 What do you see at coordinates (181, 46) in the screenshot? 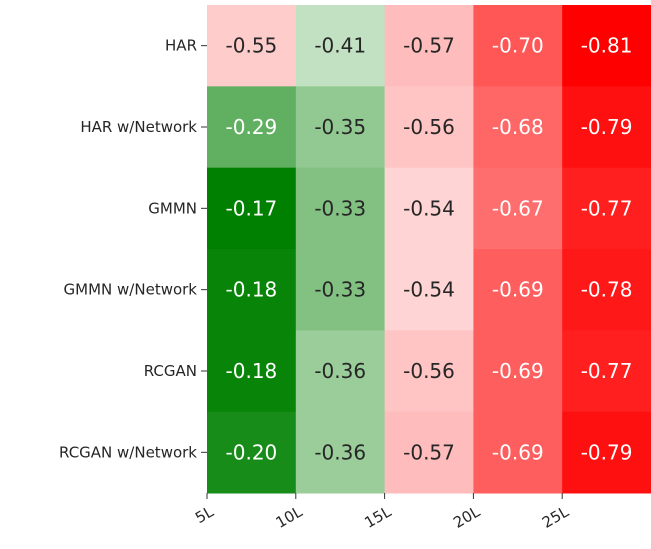
I see `y-tick-label: HAR` at bounding box center [181, 46].